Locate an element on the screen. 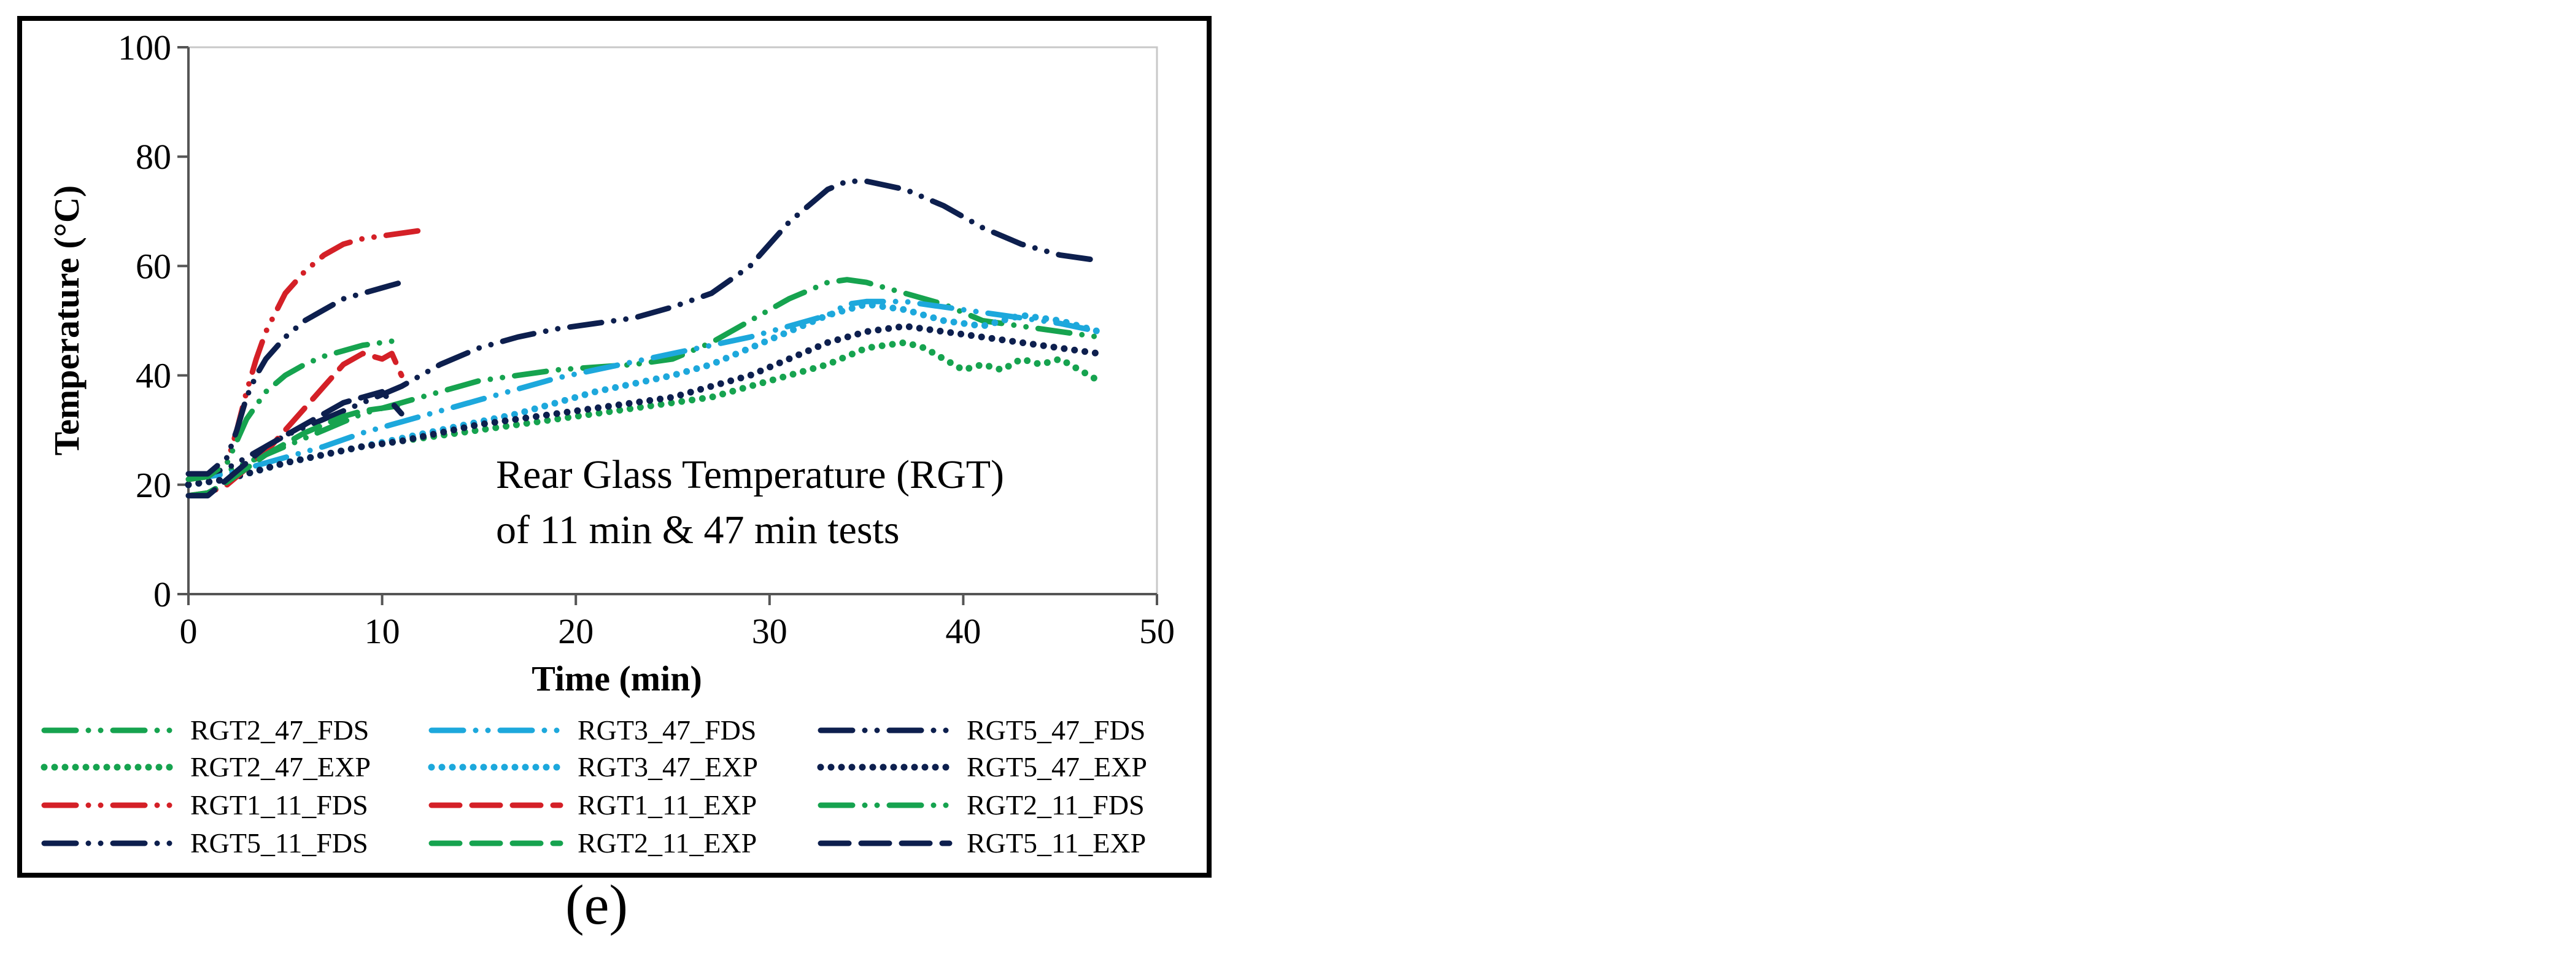 This screenshot has width=2576, height=955. y-tick-label: 80 is located at coordinates (153, 157).